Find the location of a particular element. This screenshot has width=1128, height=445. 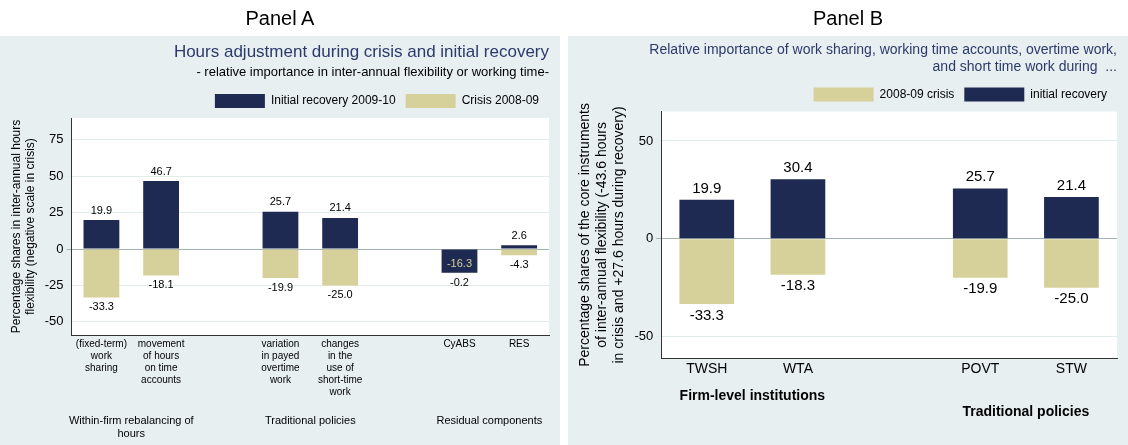

chart-title: Hours adjustment during crisis and initial recovery is located at coordinates (361, 51).